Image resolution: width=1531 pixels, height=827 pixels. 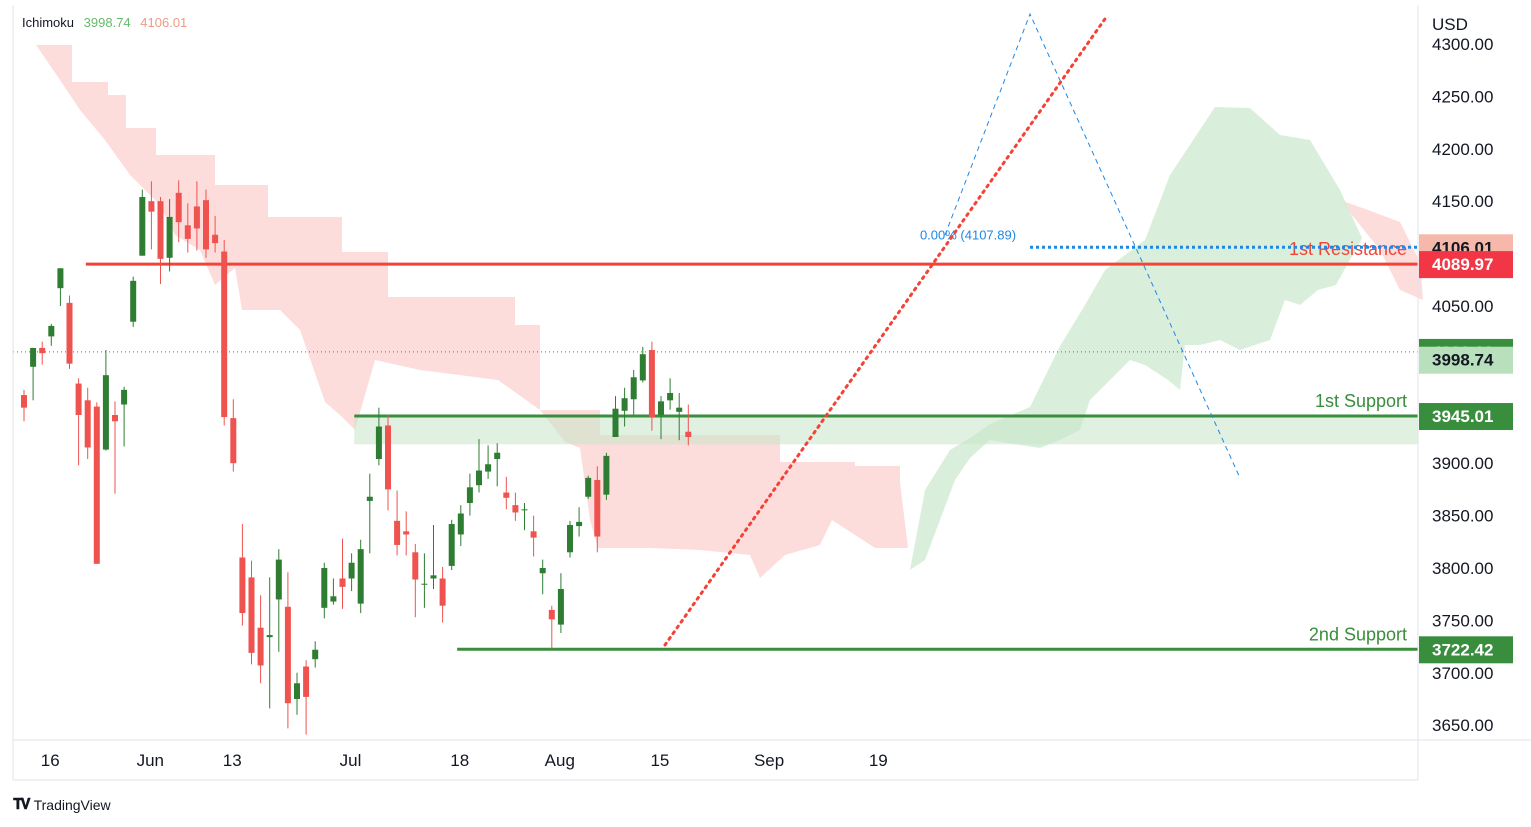 What do you see at coordinates (50, 760) in the screenshot?
I see `x-tick-label: 16` at bounding box center [50, 760].